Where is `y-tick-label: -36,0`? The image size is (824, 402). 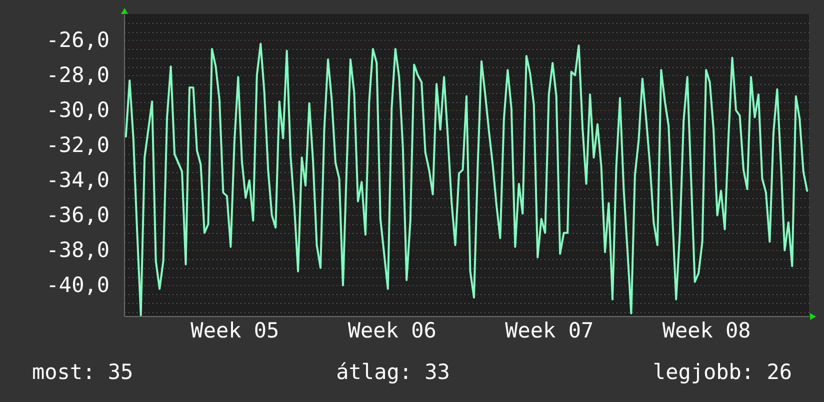
y-tick-label: -36,0 is located at coordinates (78, 214).